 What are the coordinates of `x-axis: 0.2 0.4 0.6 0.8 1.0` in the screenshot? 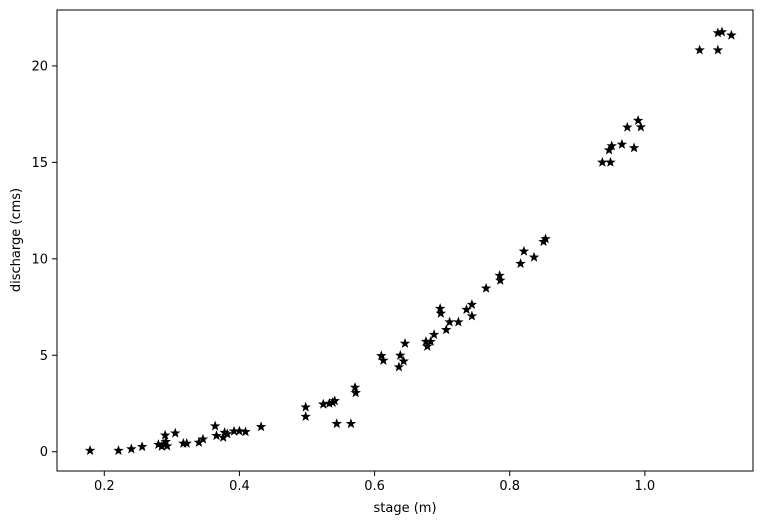 It's located at (374, 482).